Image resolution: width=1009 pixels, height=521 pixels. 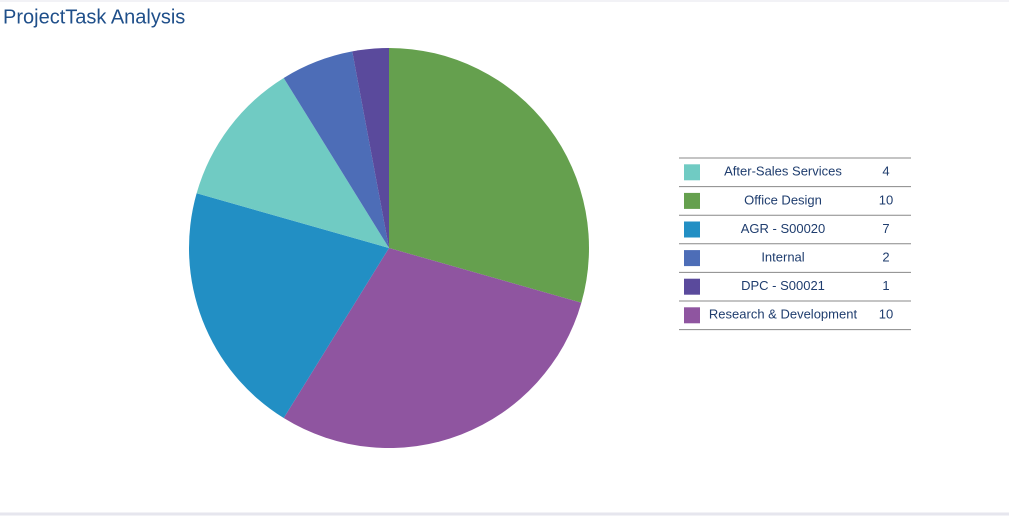 What do you see at coordinates (783, 314) in the screenshot?
I see `legend-label: Research & Development` at bounding box center [783, 314].